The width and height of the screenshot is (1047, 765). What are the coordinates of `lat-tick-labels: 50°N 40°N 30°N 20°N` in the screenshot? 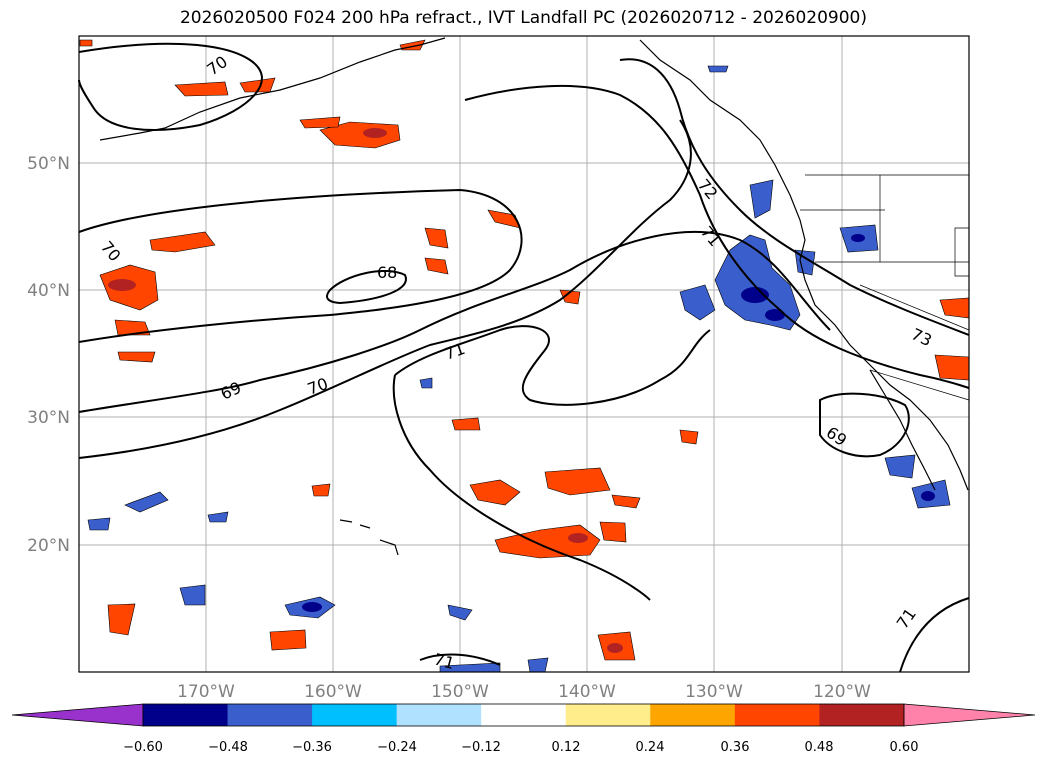 It's located at (48, 355).